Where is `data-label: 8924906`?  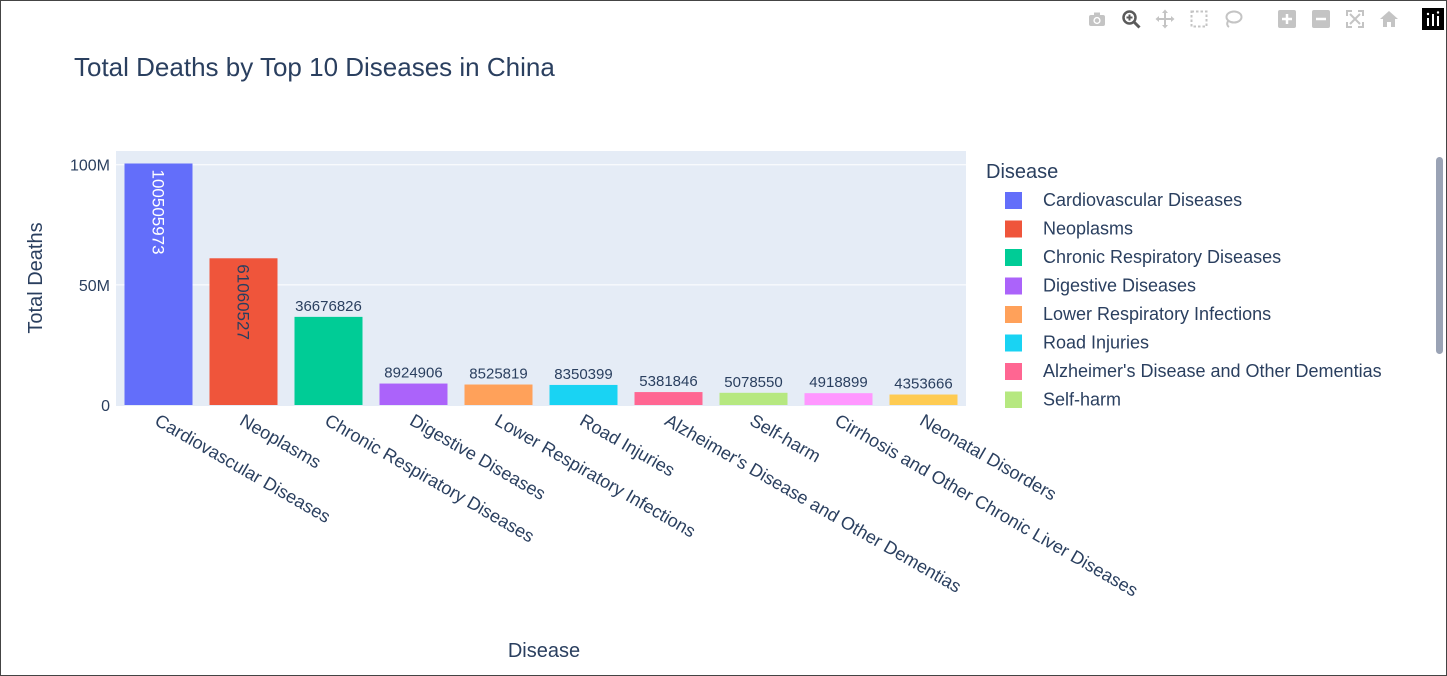
data-label: 8924906 is located at coordinates (413, 373).